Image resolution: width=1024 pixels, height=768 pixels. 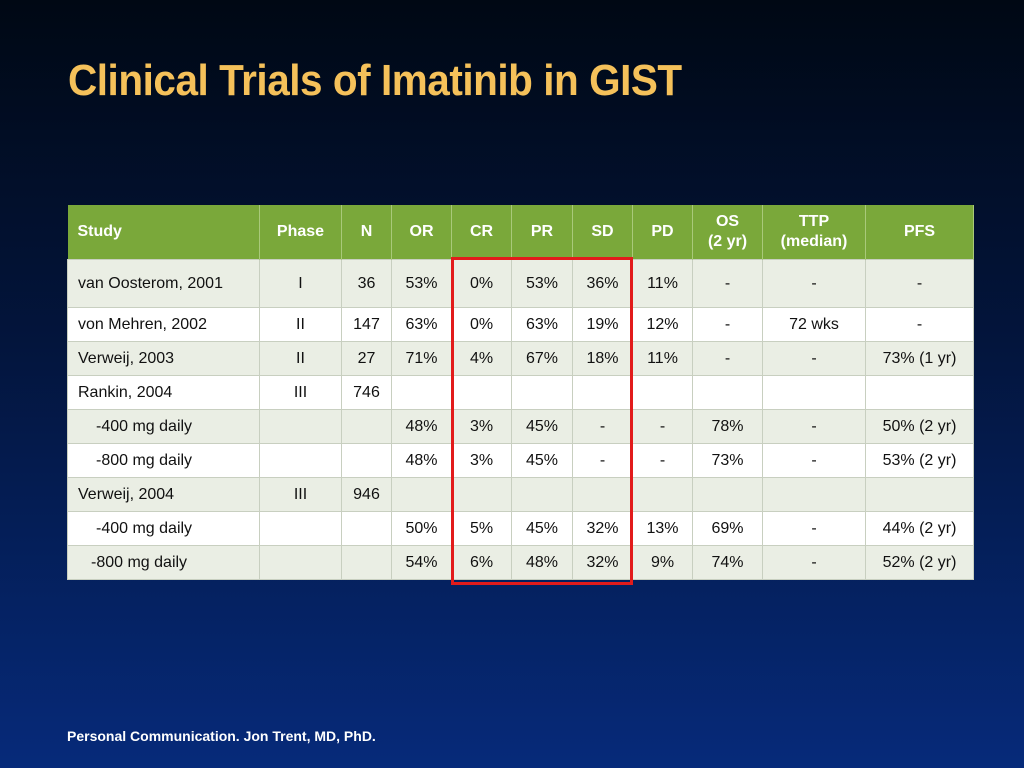 What do you see at coordinates (727, 358) in the screenshot?
I see `cell-os: -` at bounding box center [727, 358].